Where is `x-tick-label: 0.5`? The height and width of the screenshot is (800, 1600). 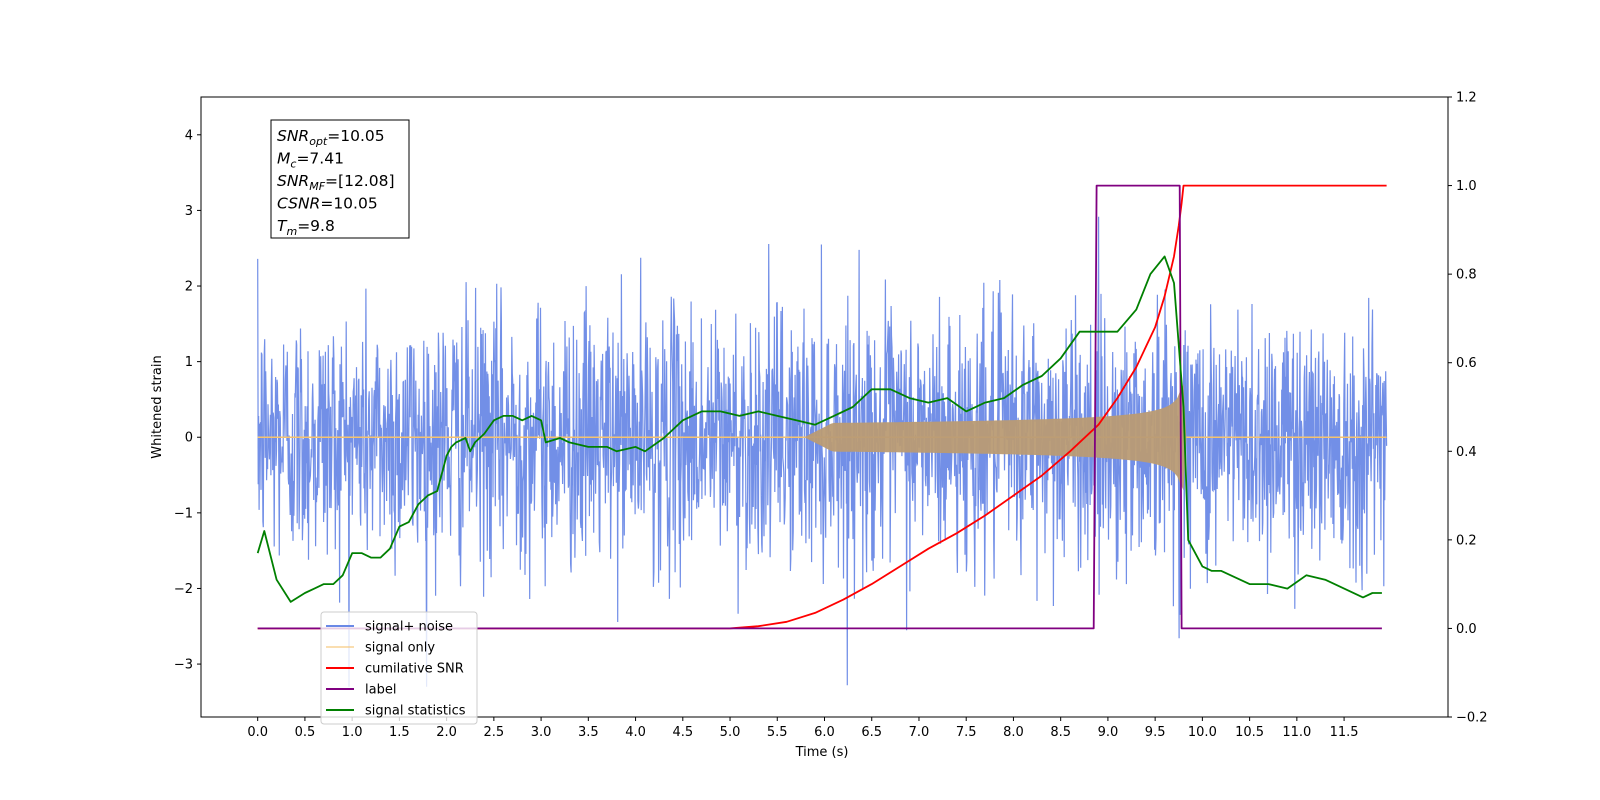
x-tick-label: 0.5 is located at coordinates (305, 732).